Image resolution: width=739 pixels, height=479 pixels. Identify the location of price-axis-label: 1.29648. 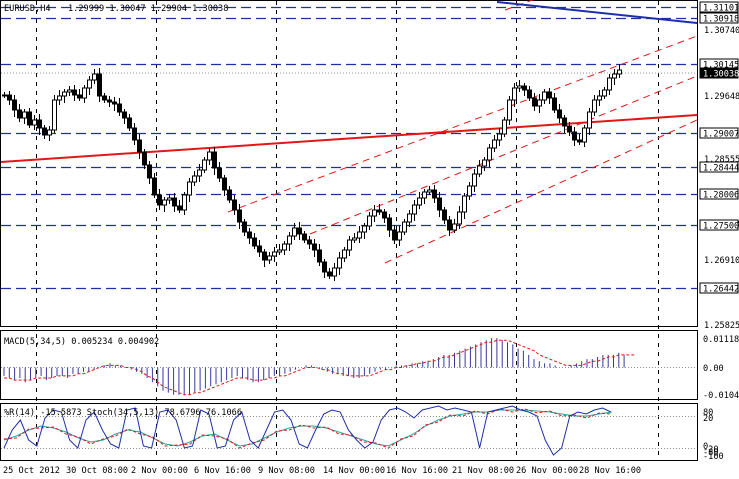
(721, 97).